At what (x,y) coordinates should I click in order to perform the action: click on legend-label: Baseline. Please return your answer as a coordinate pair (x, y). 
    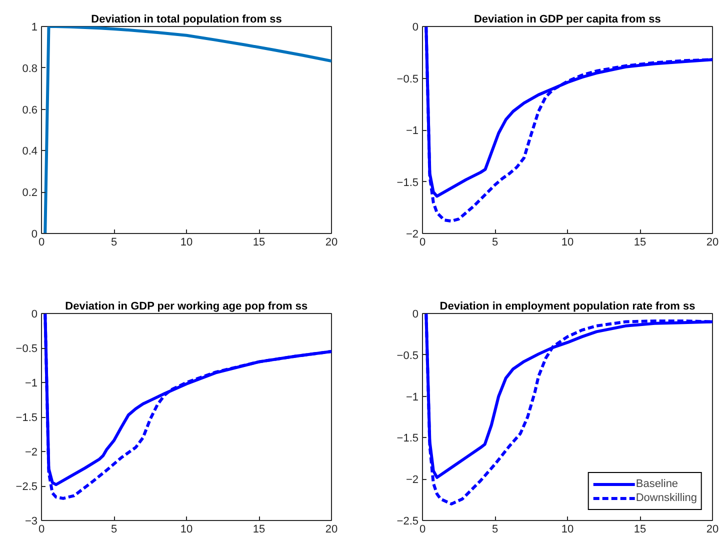
    Looking at the image, I should click on (657, 484).